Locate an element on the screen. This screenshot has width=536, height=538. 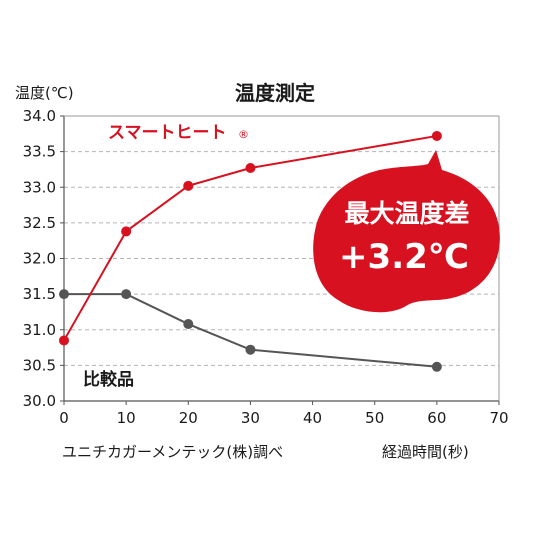
x-tick-label-1: 10 is located at coordinates (126, 418).